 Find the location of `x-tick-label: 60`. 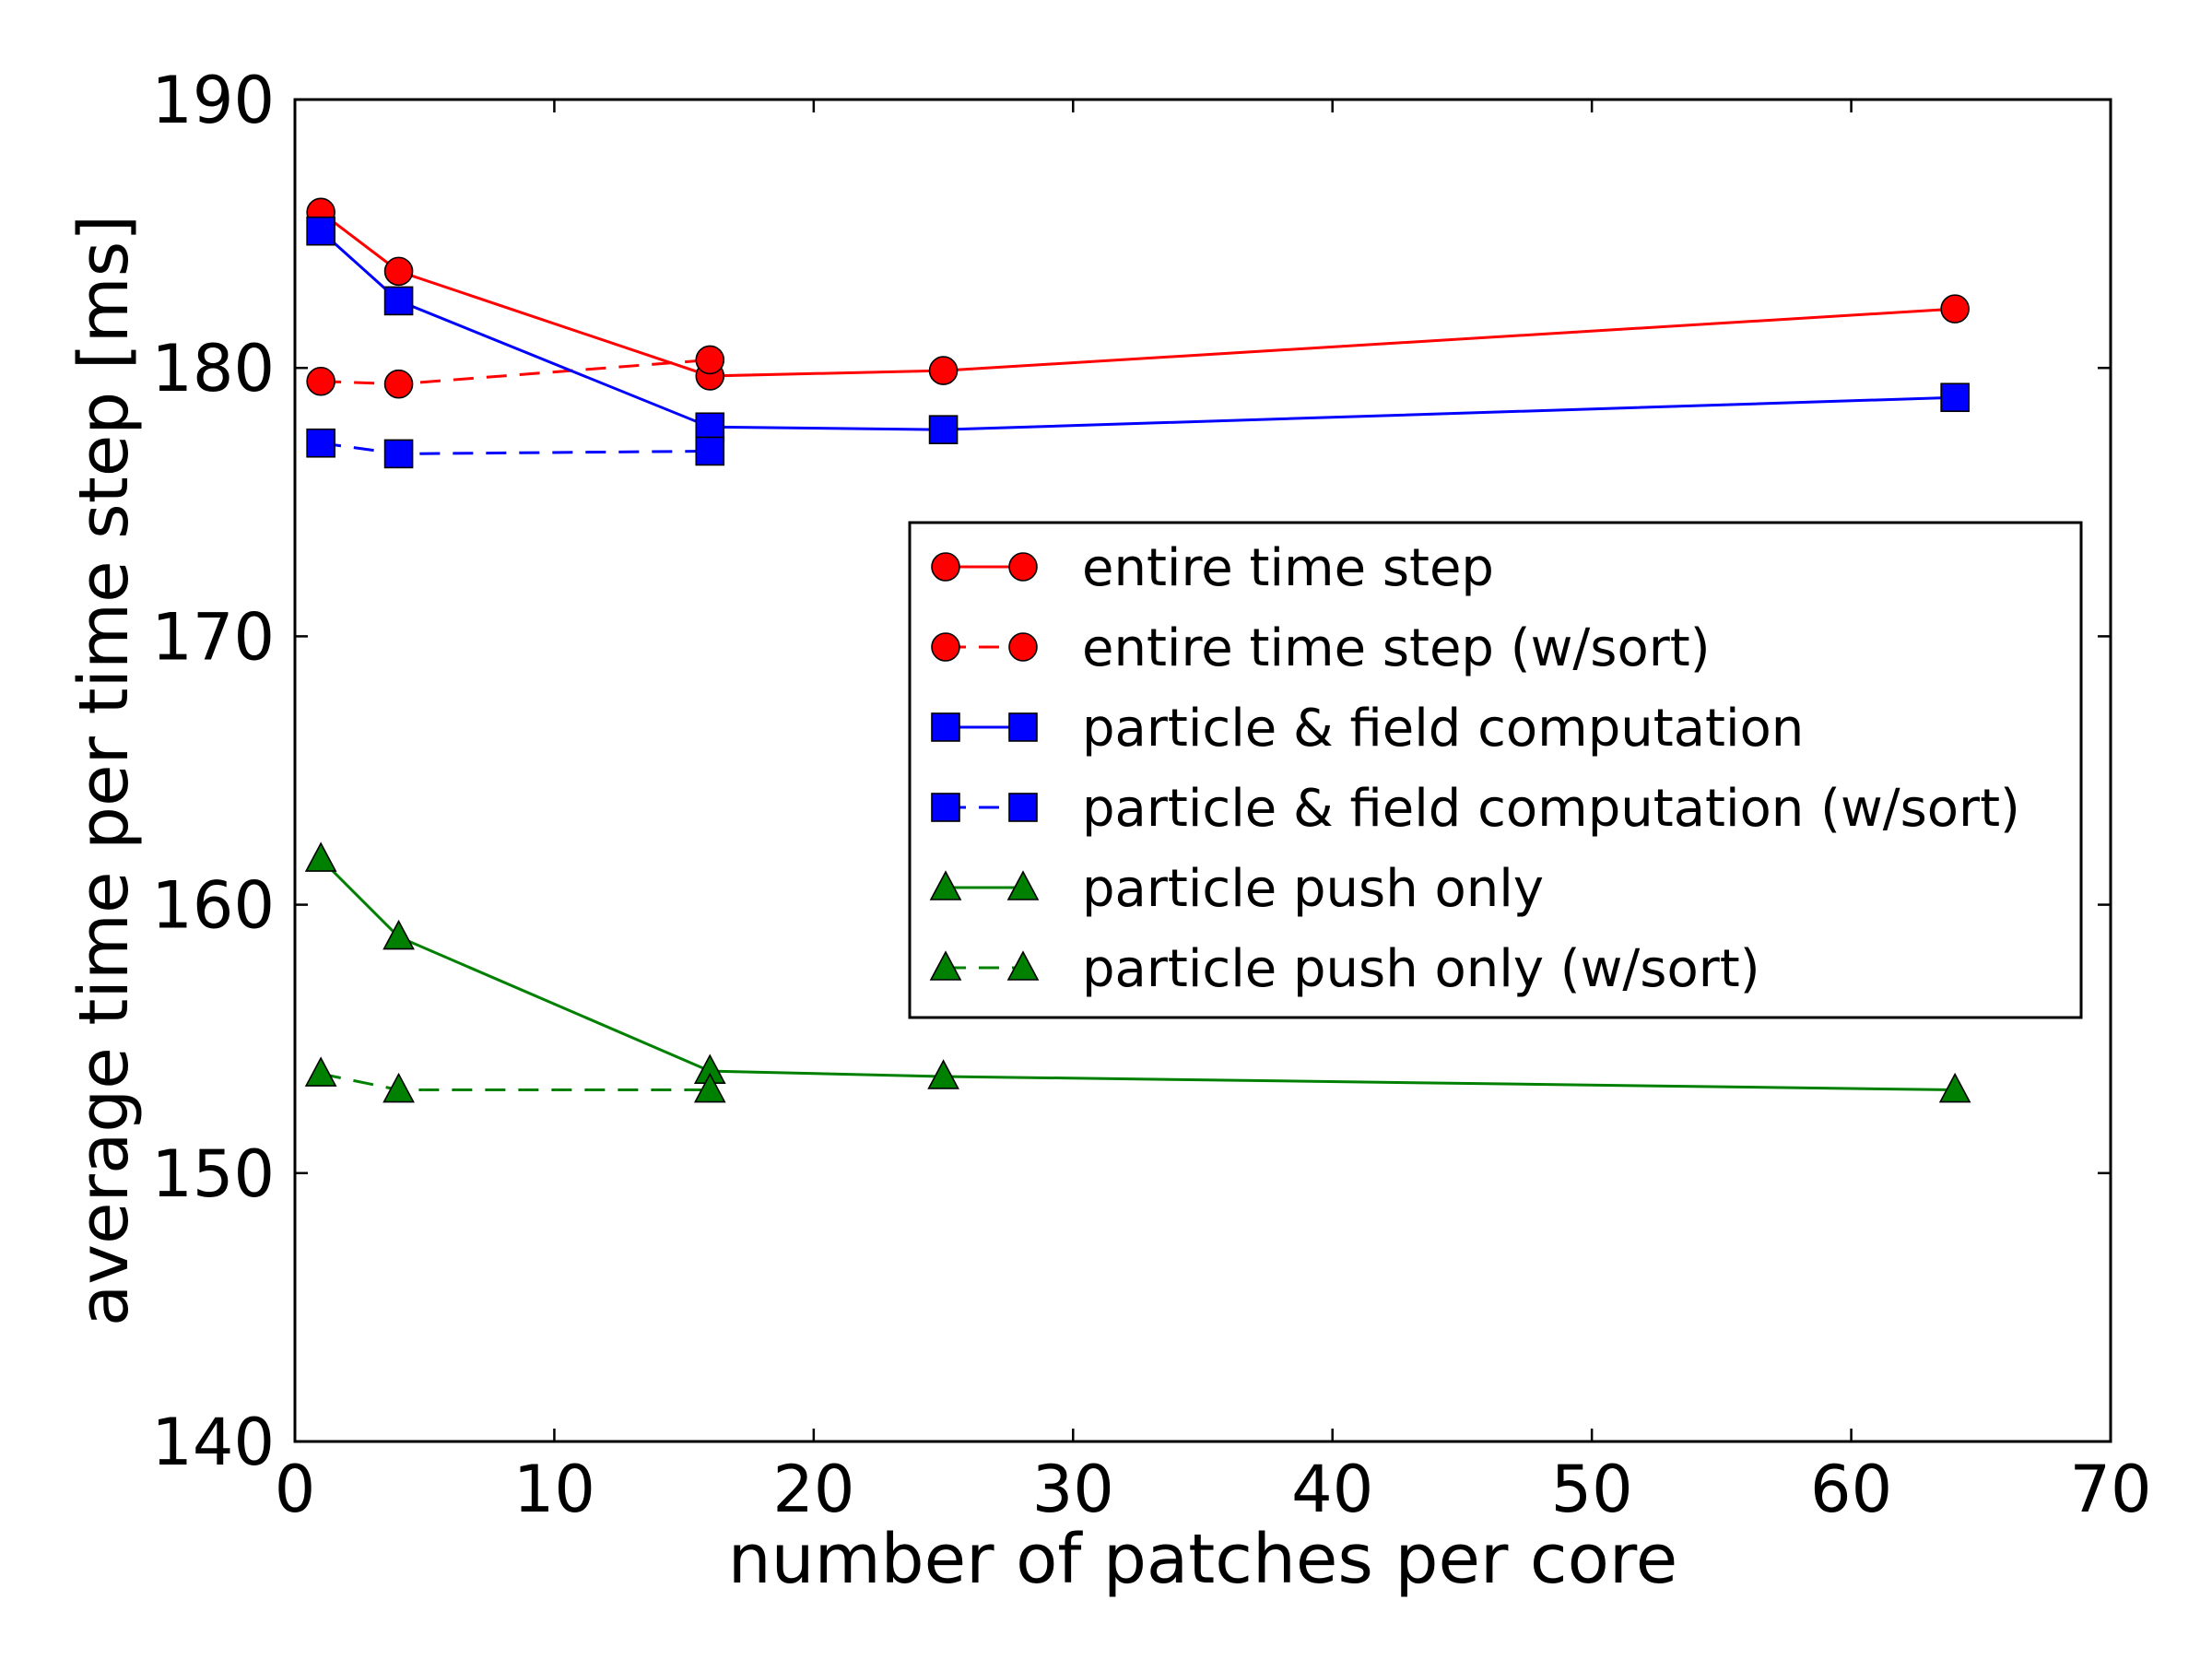

x-tick-label: 60 is located at coordinates (1851, 1489).